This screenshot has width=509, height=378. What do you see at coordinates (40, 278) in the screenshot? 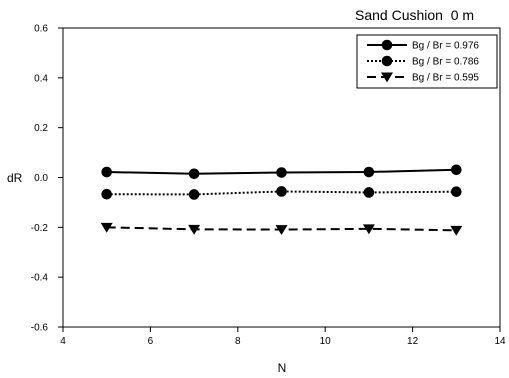
I see `y-tick-label: -0.4` at bounding box center [40, 278].